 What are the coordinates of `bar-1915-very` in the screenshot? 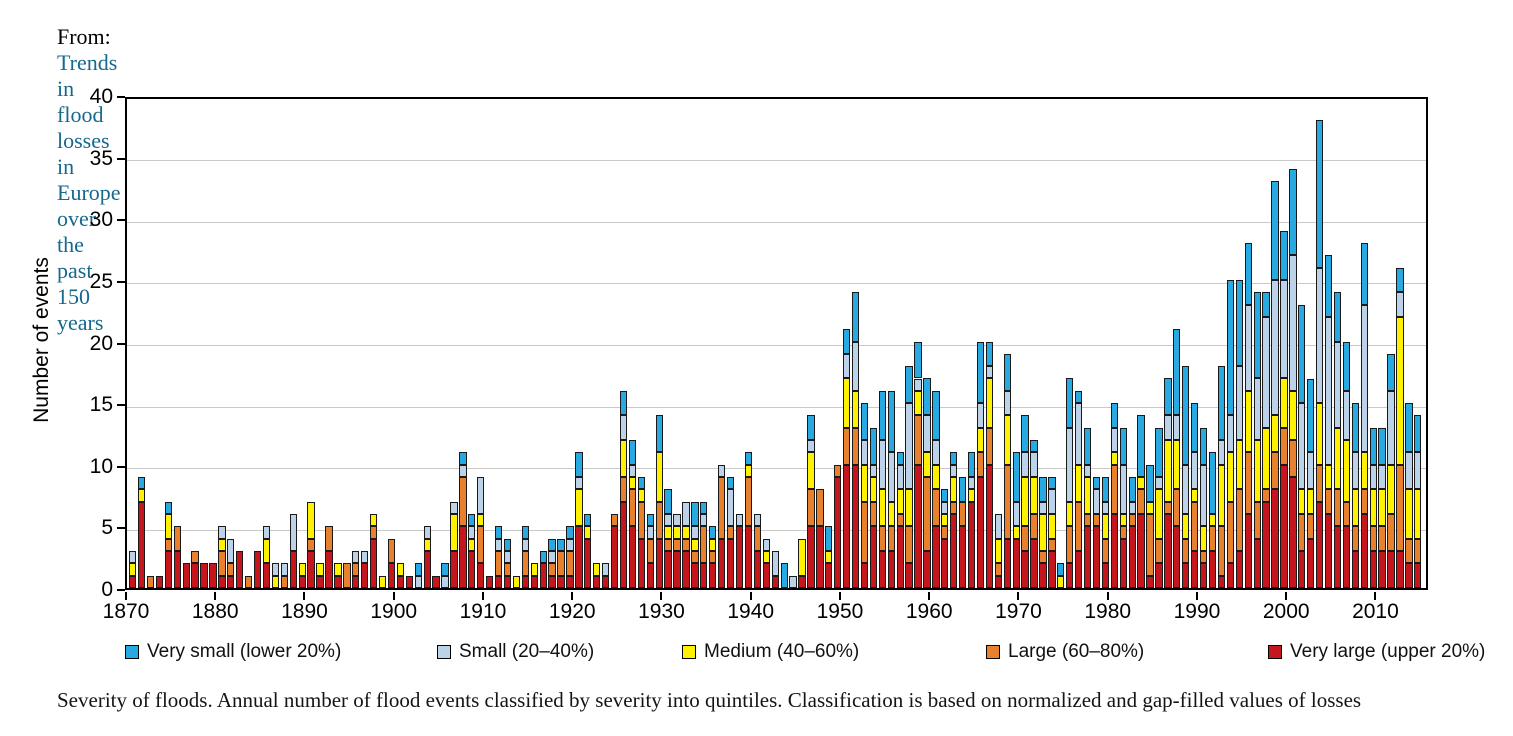 It's located at (525, 581).